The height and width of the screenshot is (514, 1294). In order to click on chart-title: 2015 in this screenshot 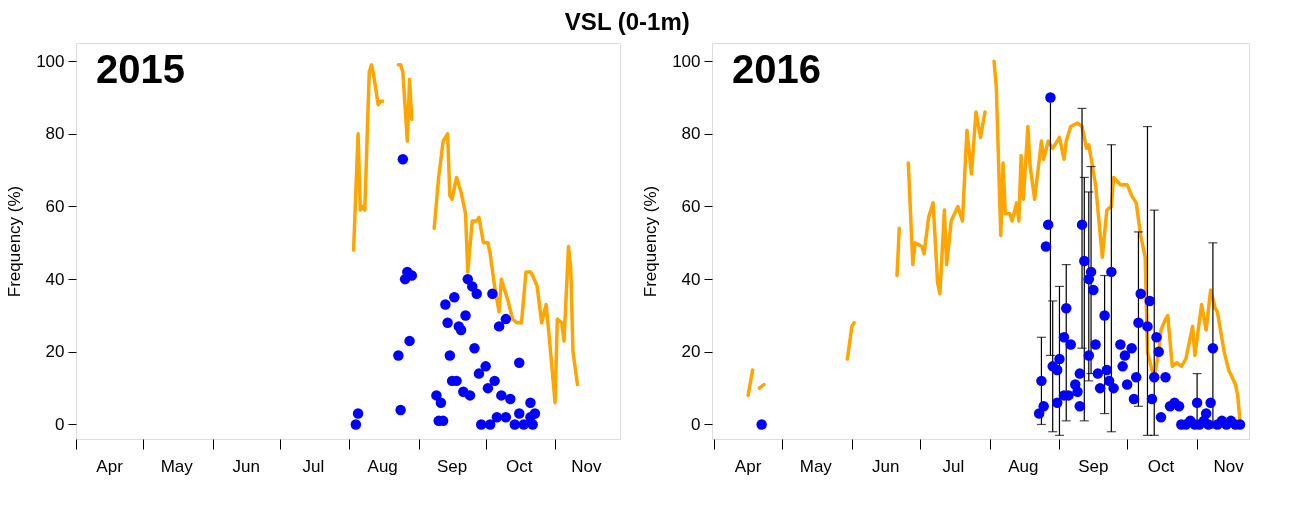, I will do `click(140, 69)`.